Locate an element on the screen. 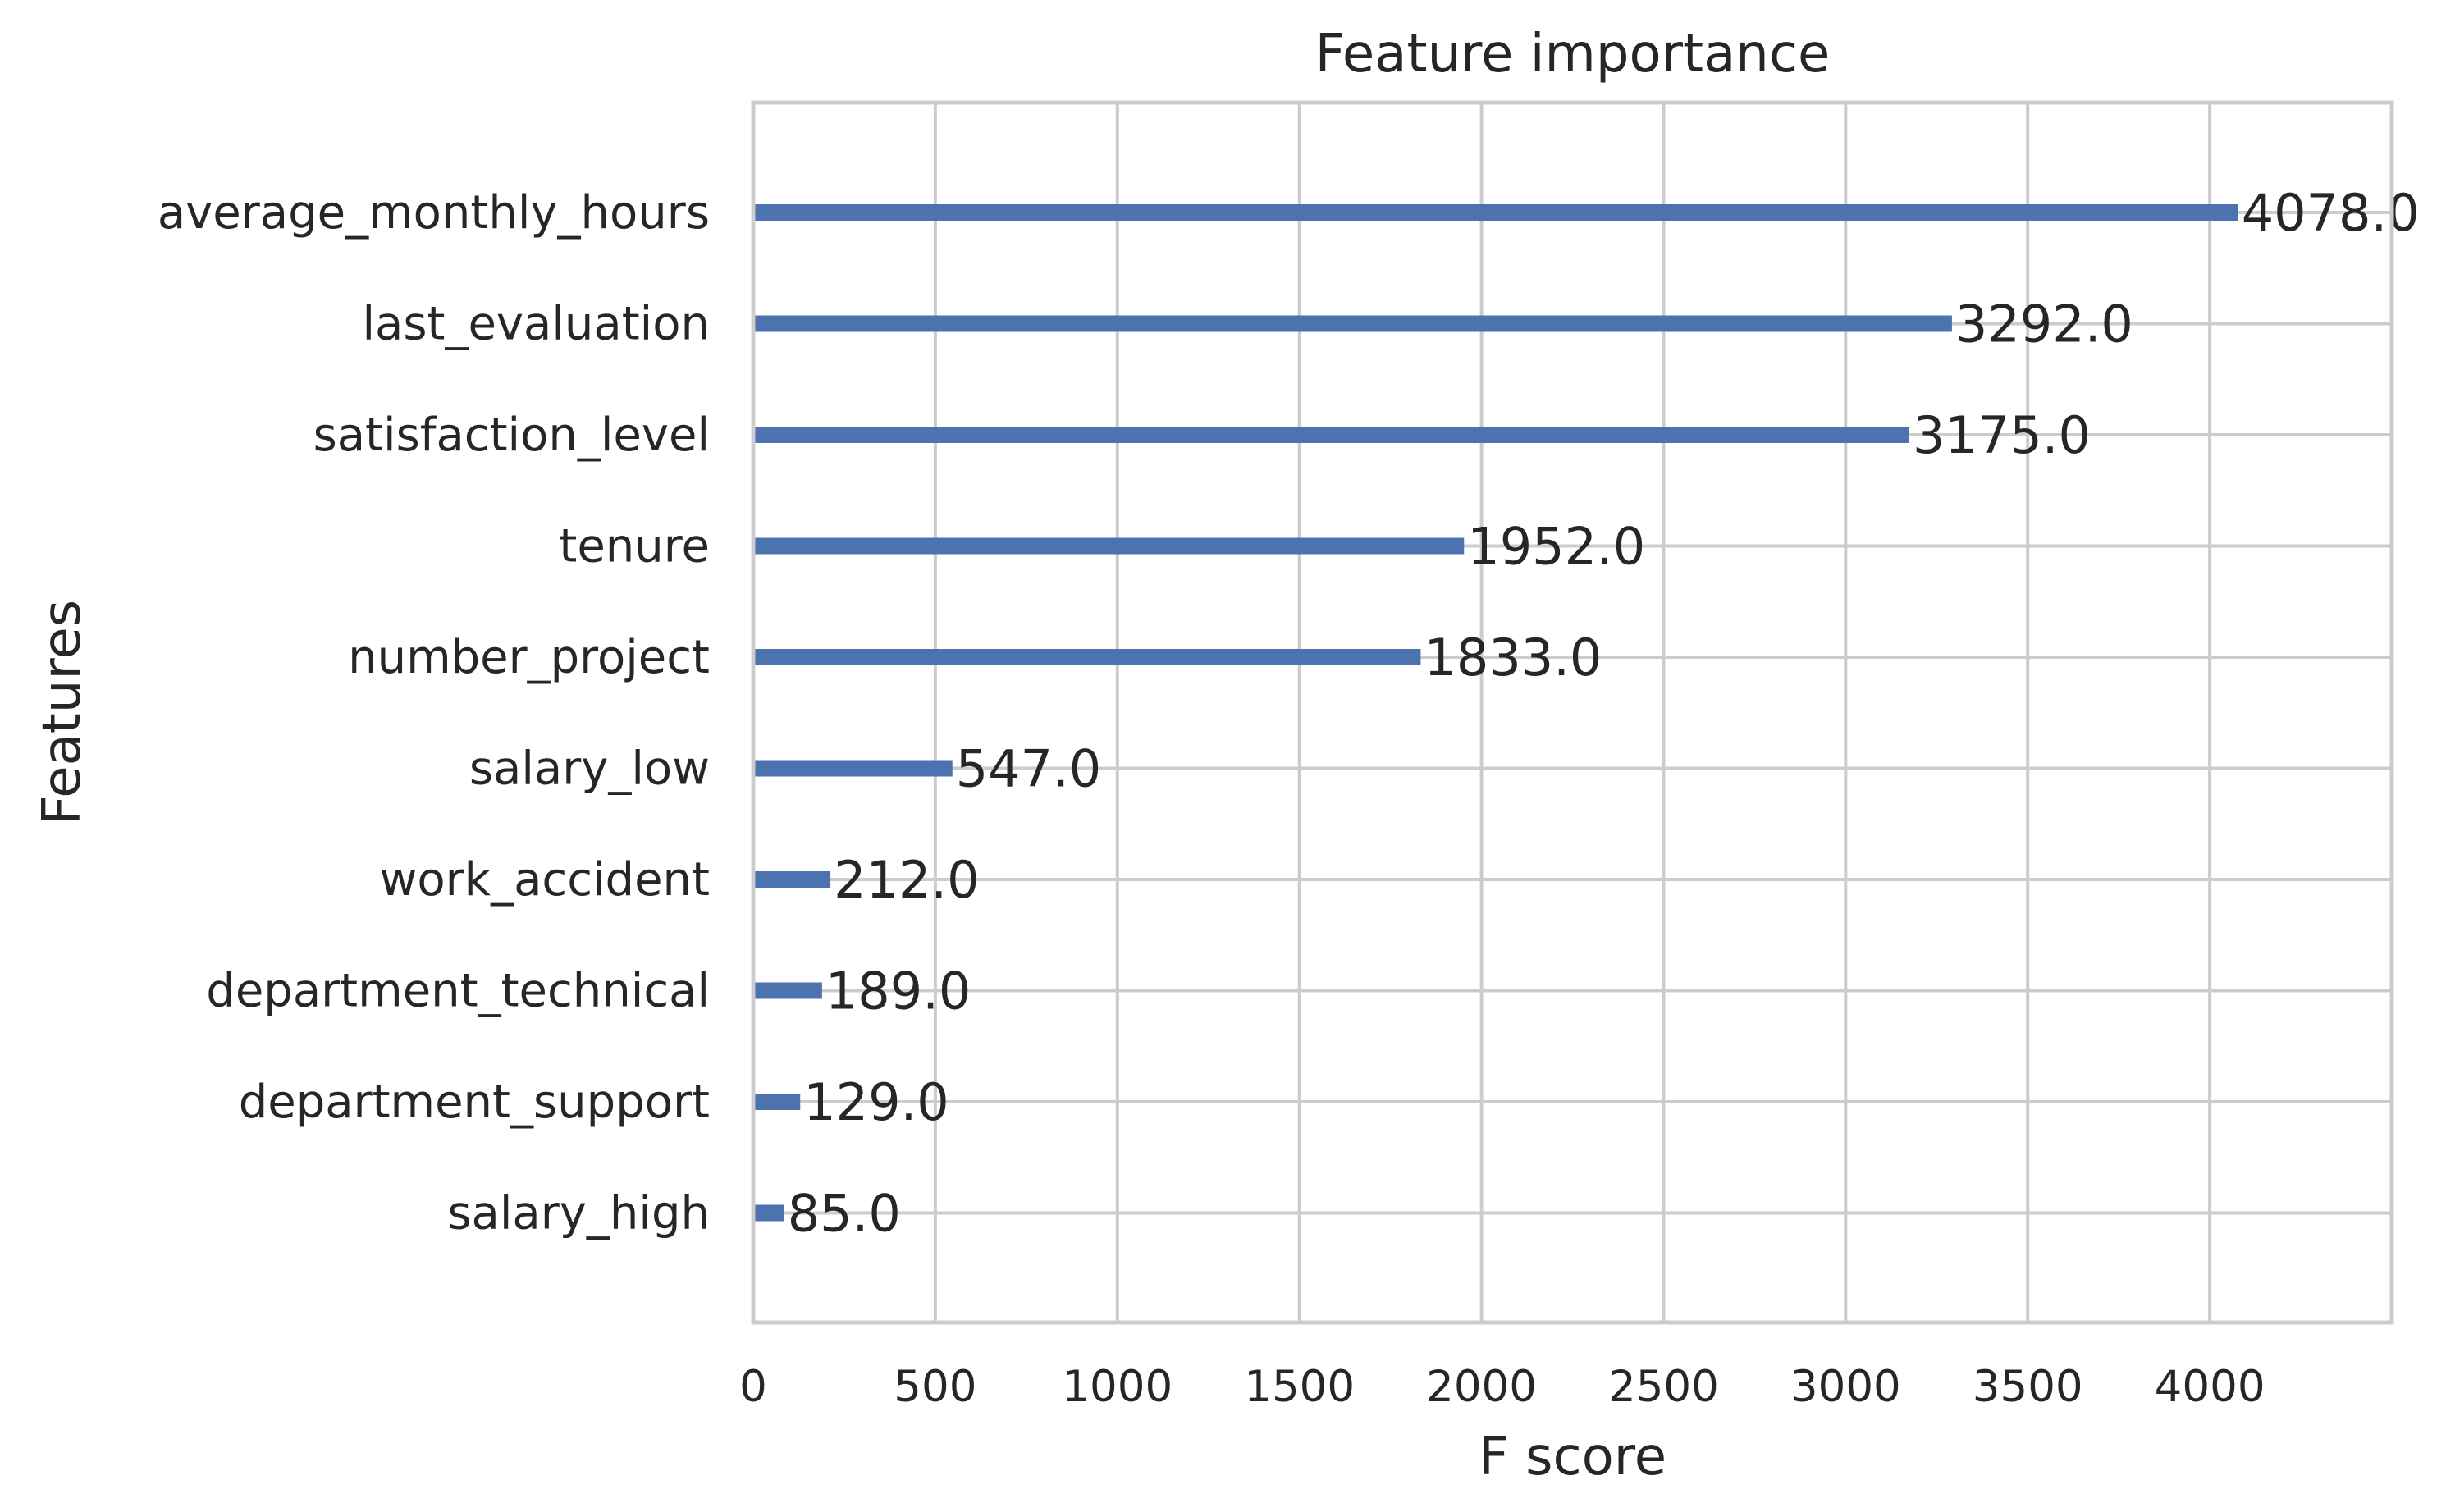 This screenshot has height=1512, width=2455. x-tick-label: 1000 is located at coordinates (1117, 1387).